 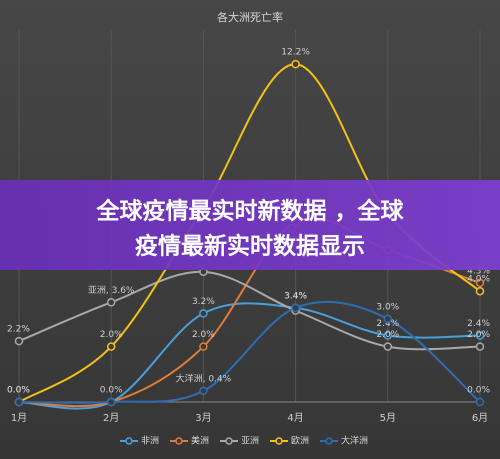 What do you see at coordinates (480, 418) in the screenshot?
I see `x-tick-label: 6月` at bounding box center [480, 418].